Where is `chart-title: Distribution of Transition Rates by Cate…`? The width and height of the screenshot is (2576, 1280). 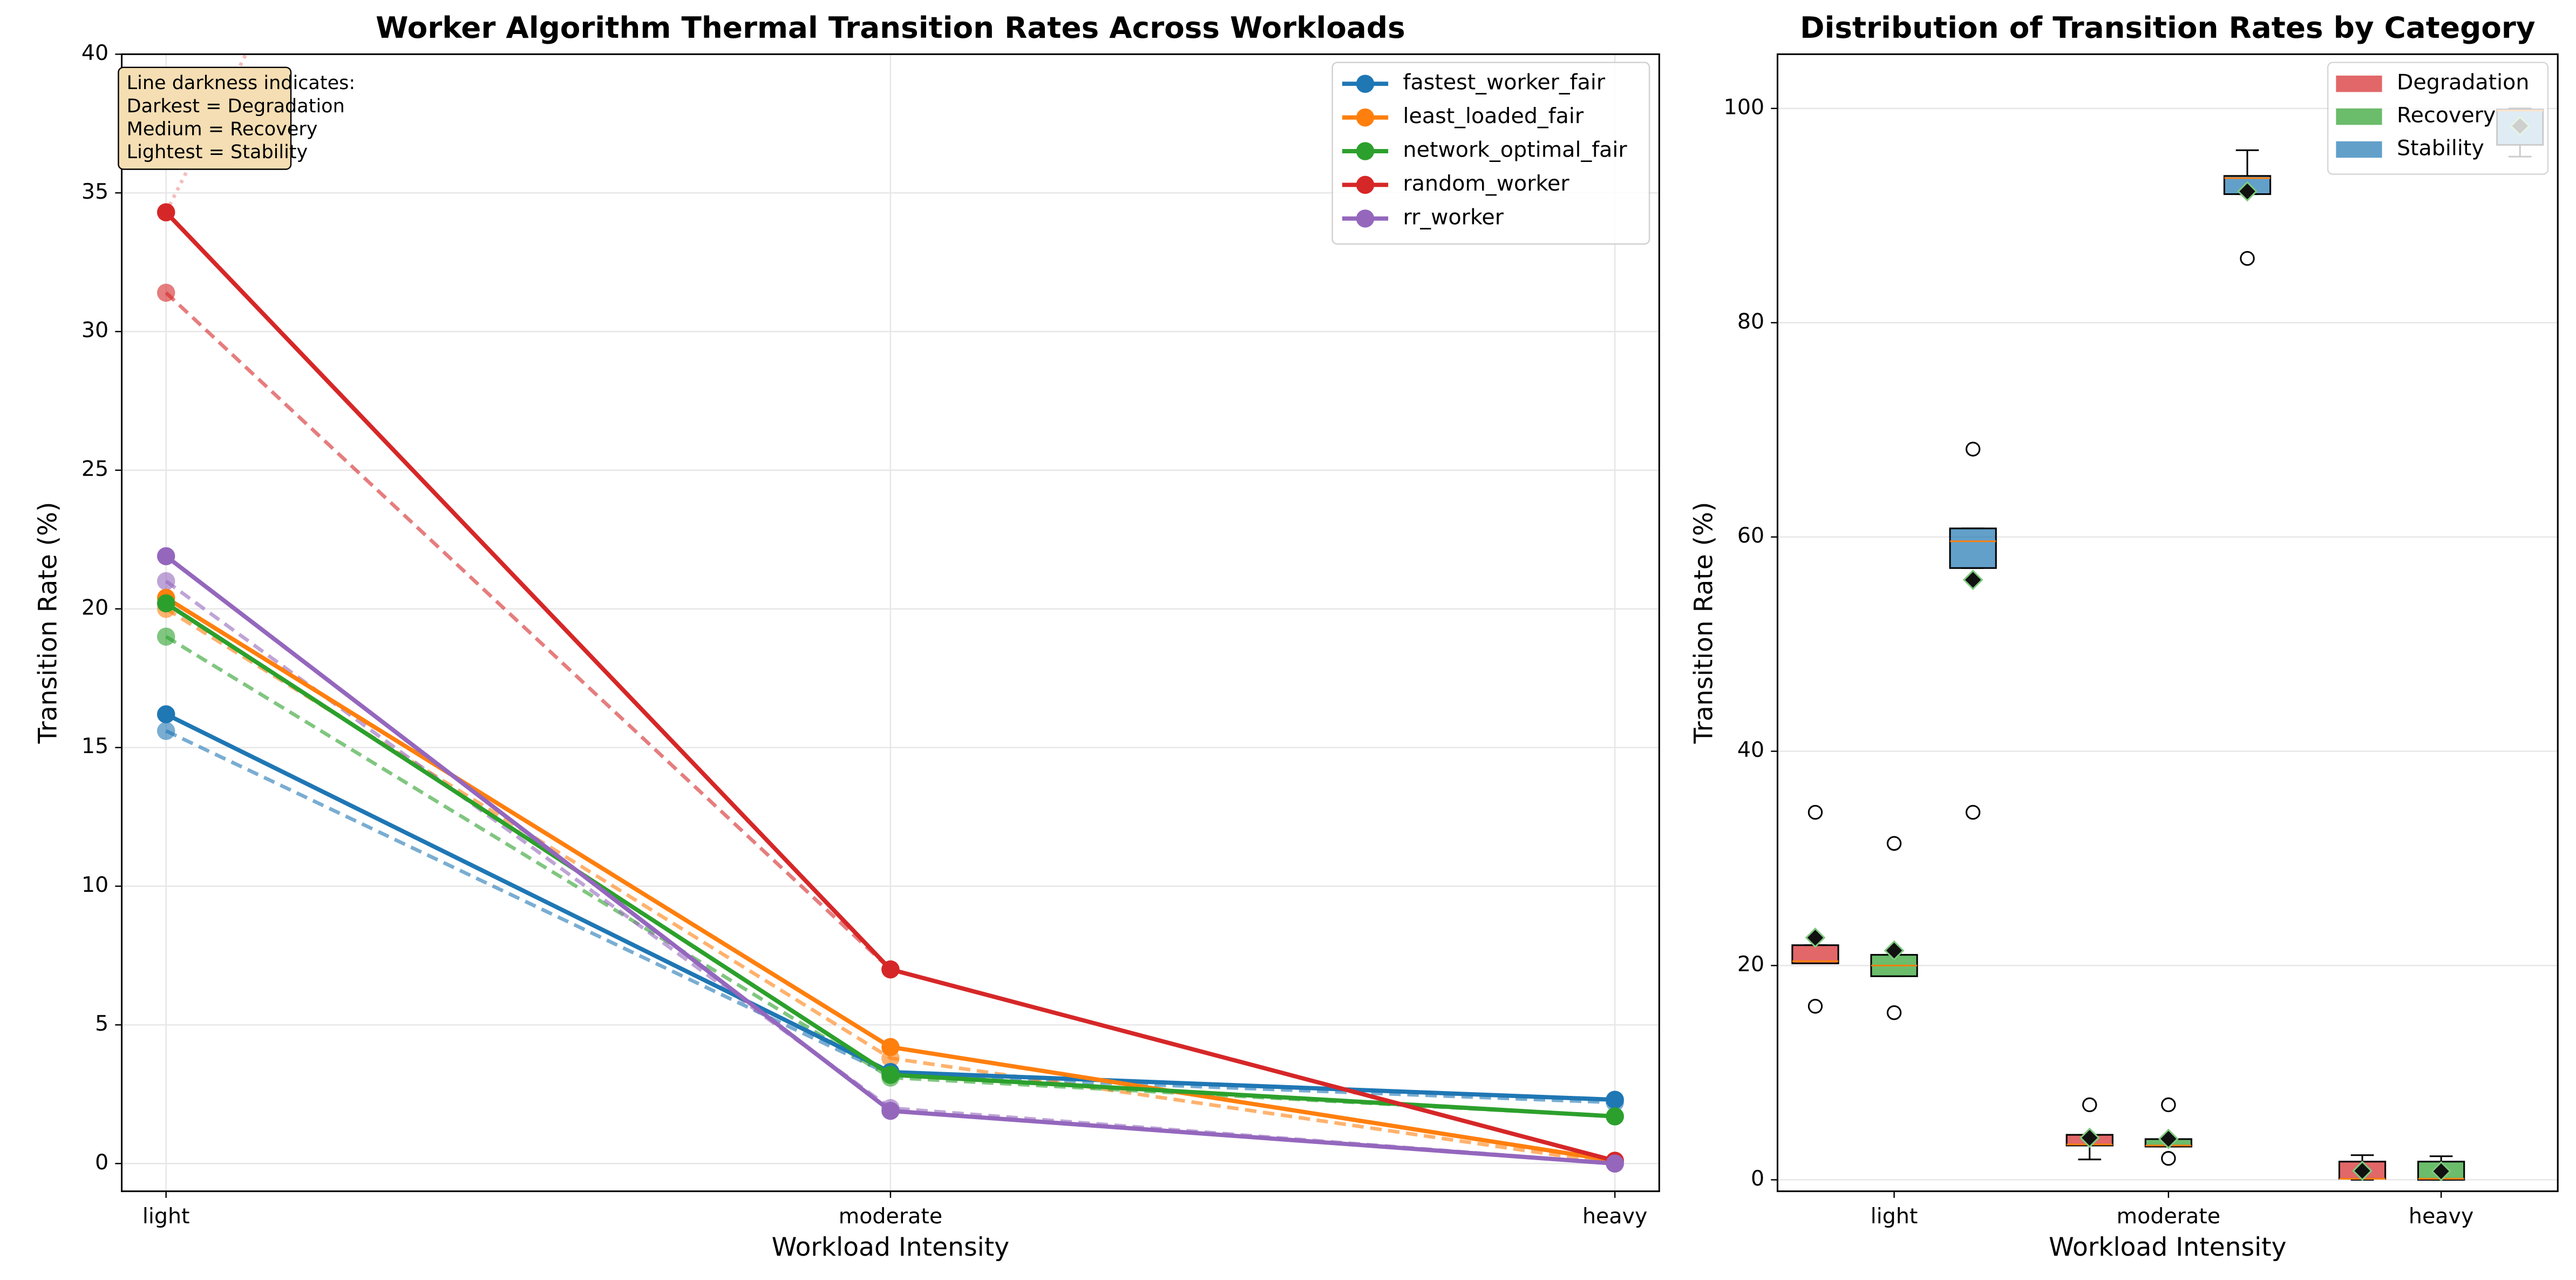
chart-title: Distribution of Transition Rates by Cate… is located at coordinates (2168, 27).